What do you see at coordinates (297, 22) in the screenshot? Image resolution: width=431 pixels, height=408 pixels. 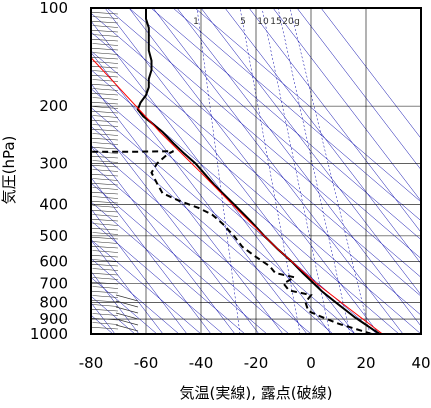 I see `mixing-ratio-label: g` at bounding box center [297, 22].